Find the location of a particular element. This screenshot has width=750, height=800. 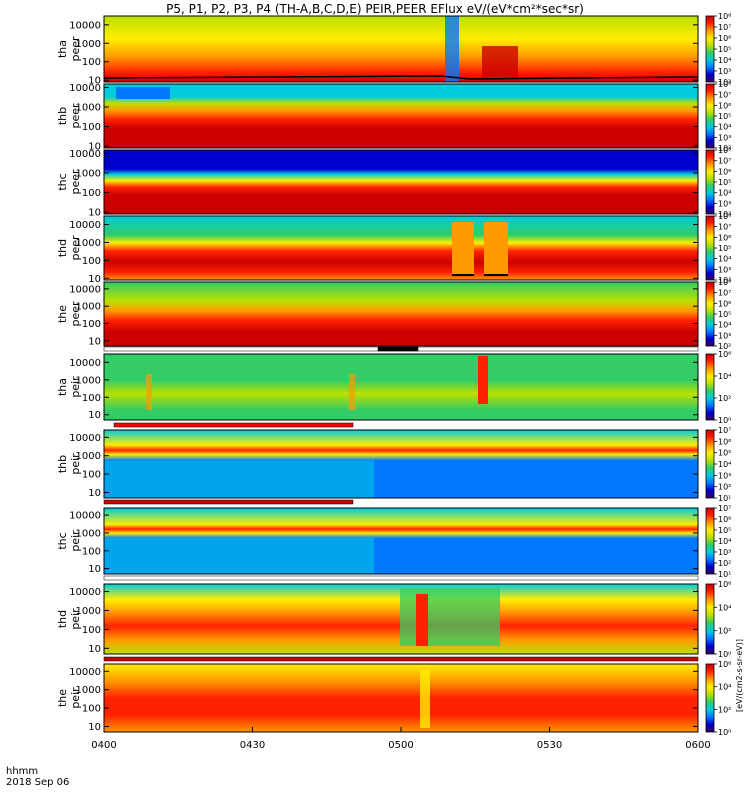

x-tick-label: 0400 is located at coordinates (103, 745).